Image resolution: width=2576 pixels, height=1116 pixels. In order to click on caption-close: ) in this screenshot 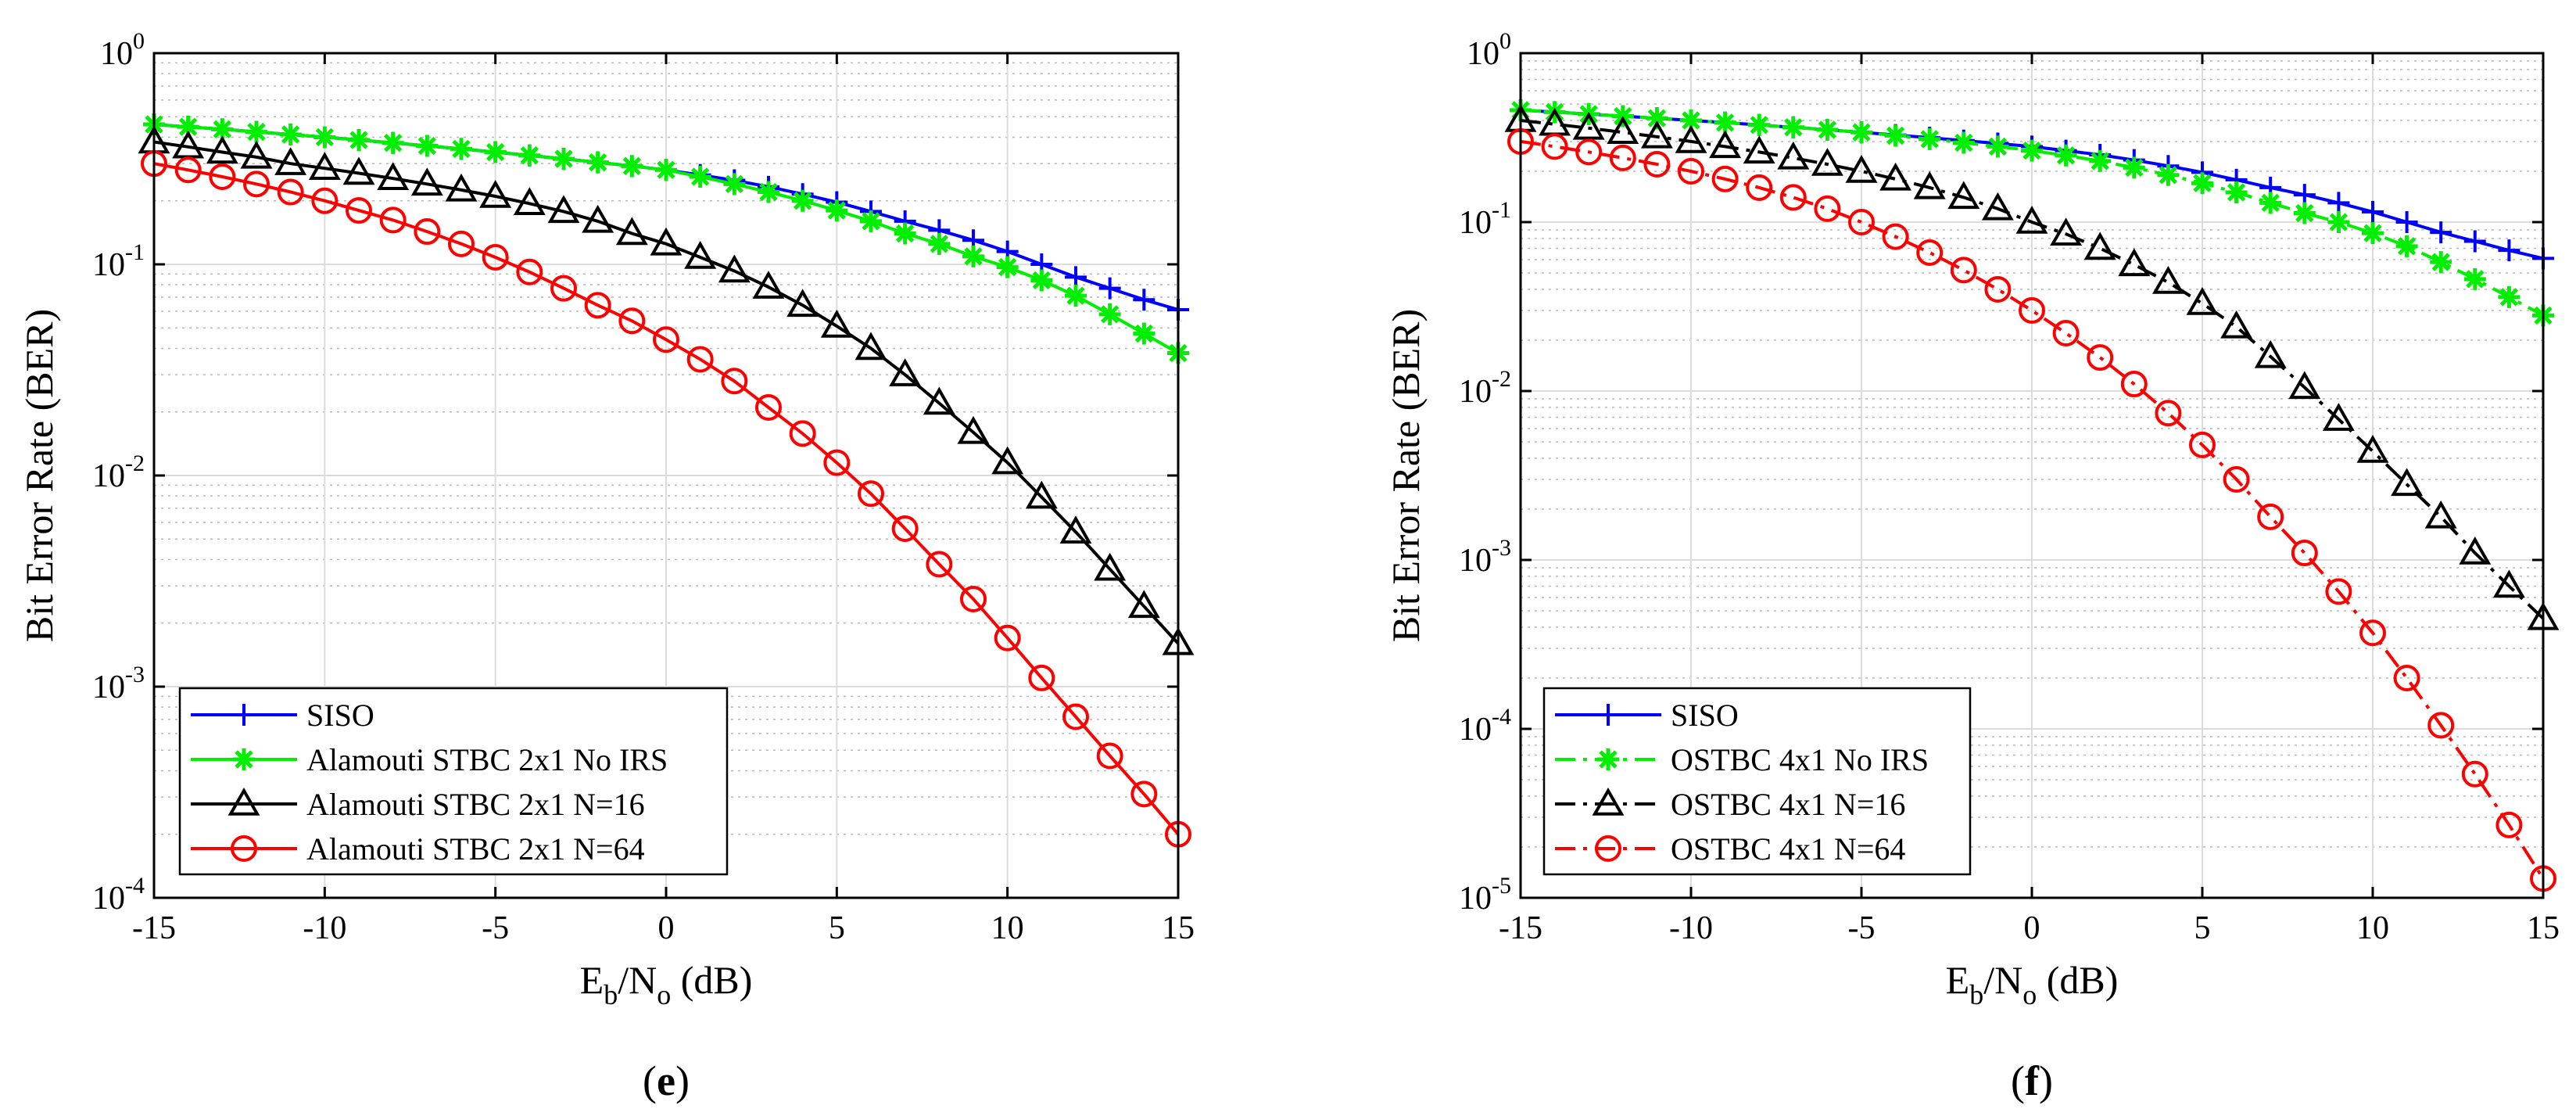, I will do `click(2046, 1081)`.